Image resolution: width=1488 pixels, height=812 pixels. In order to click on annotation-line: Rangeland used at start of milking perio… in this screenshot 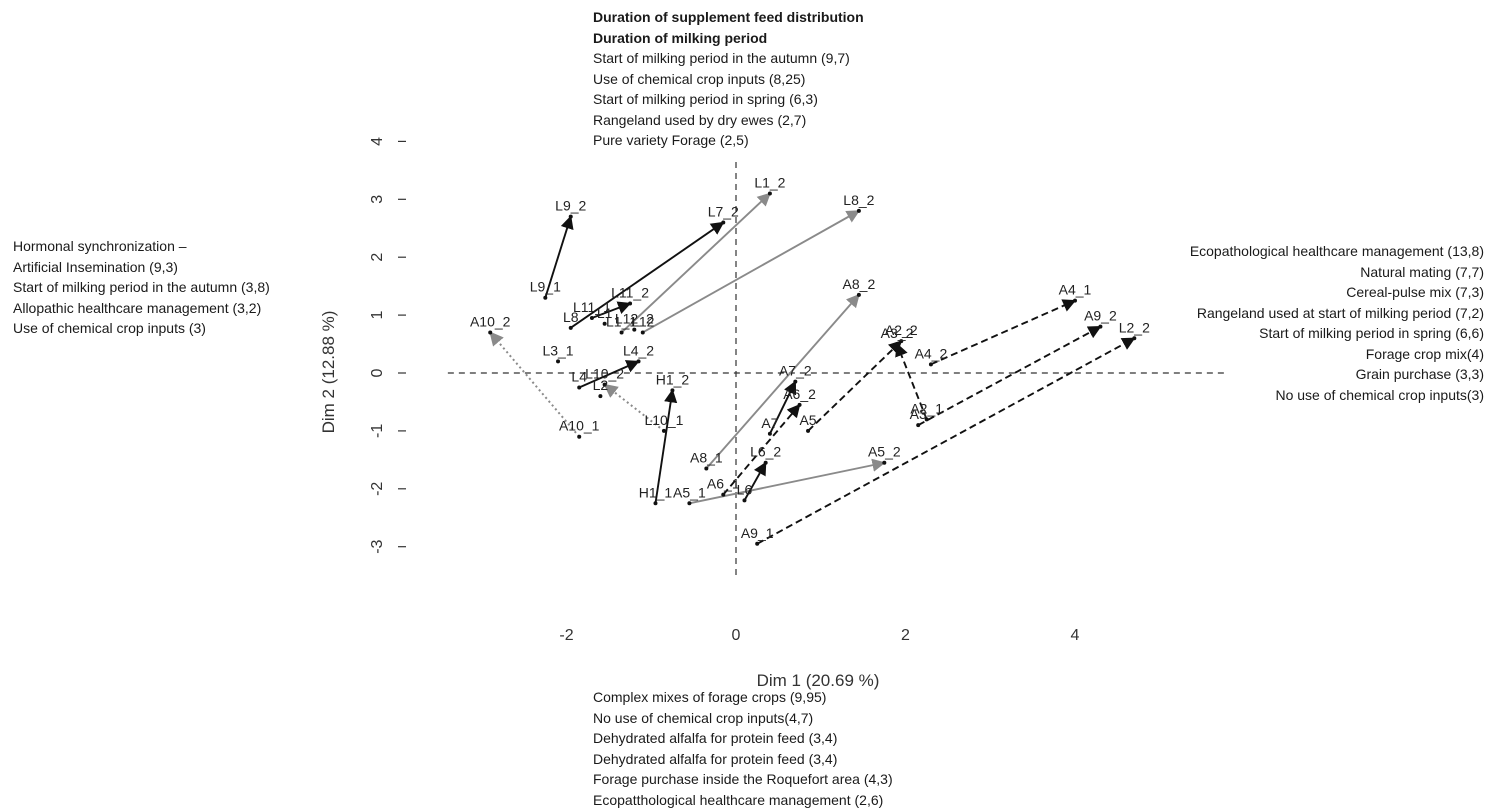, I will do `click(1340, 312)`.